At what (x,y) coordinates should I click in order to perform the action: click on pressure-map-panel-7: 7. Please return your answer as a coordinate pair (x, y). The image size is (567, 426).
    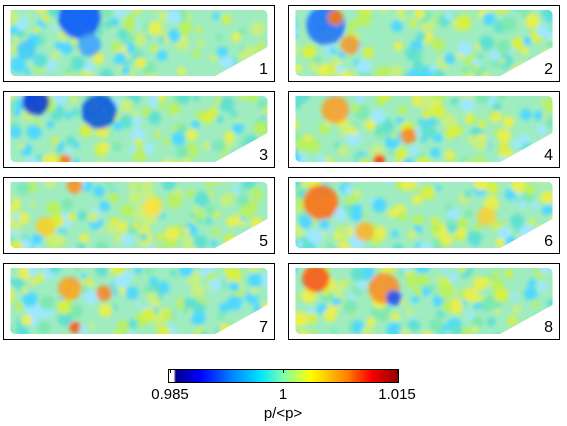
    Looking at the image, I should click on (139, 301).